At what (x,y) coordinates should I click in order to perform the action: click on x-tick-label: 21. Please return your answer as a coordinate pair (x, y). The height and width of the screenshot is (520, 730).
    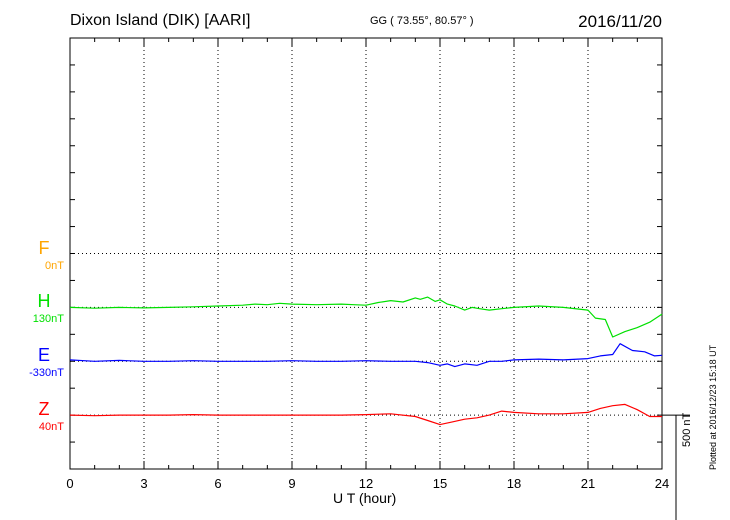
    Looking at the image, I should click on (588, 483).